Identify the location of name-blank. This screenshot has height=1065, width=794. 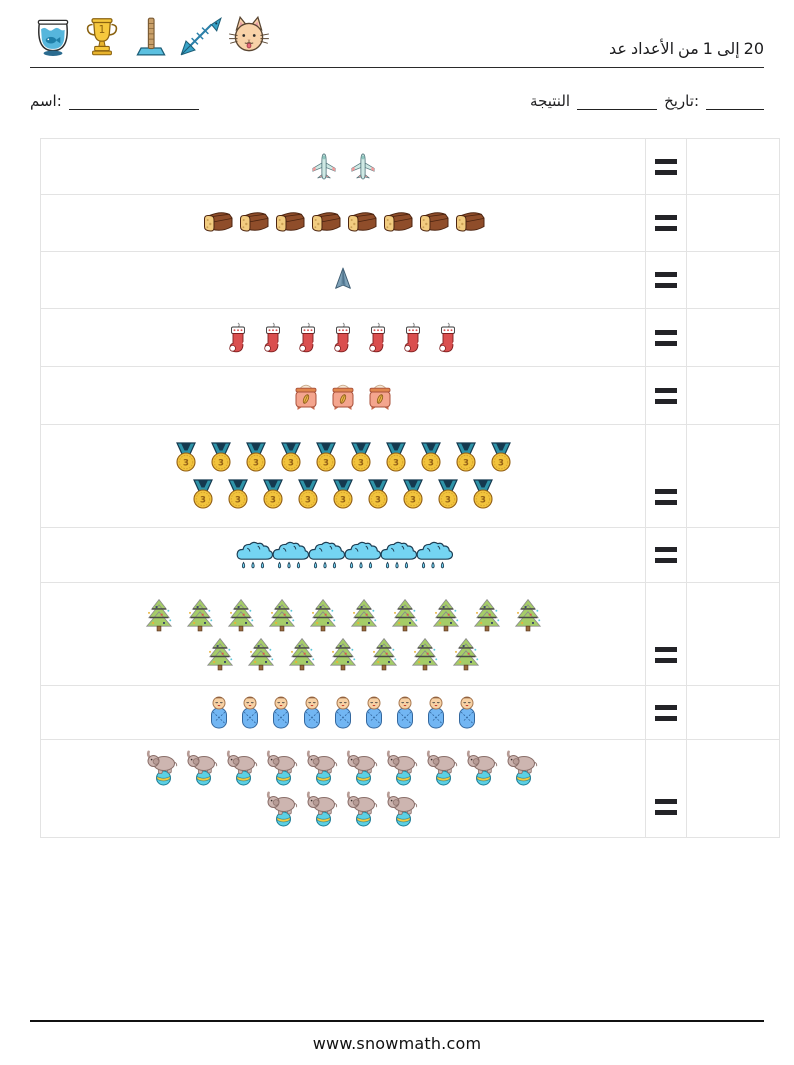
(133, 103).